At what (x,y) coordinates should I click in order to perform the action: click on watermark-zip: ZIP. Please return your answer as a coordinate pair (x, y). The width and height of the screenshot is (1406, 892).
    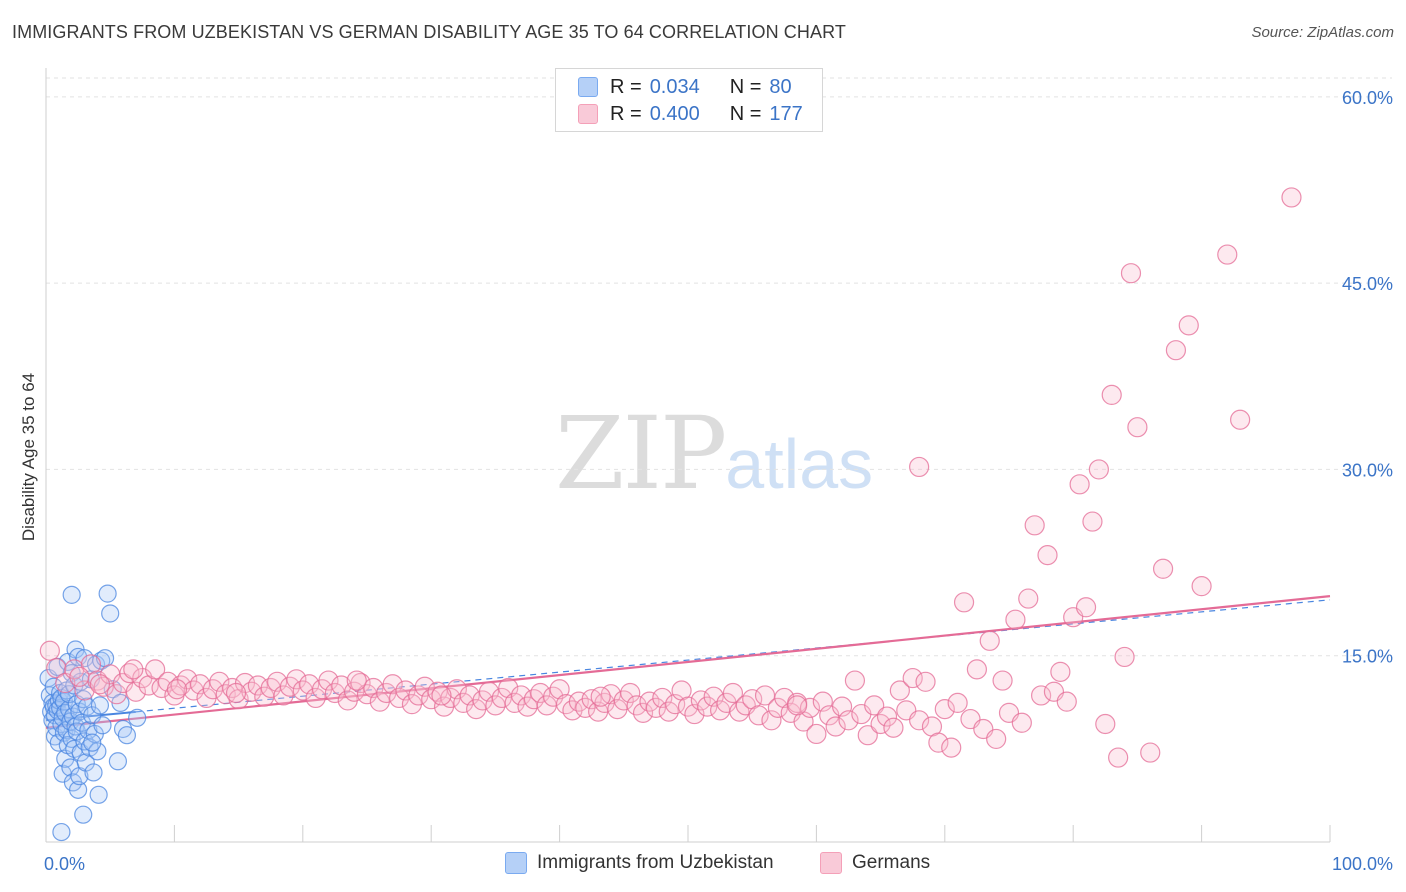
    Looking at the image, I should click on (641, 453).